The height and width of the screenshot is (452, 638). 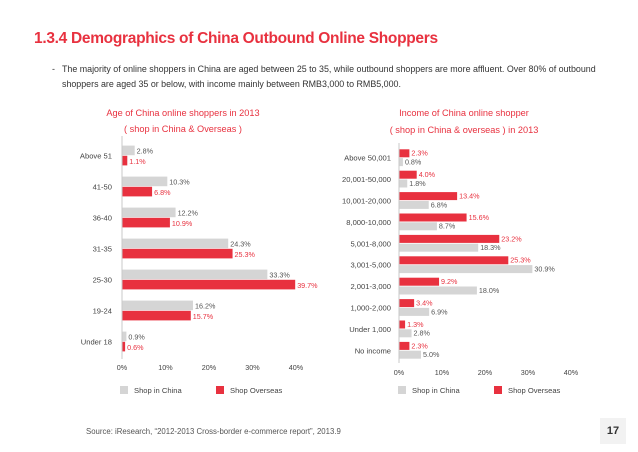 What do you see at coordinates (373, 350) in the screenshot?
I see `income-category-label: No income` at bounding box center [373, 350].